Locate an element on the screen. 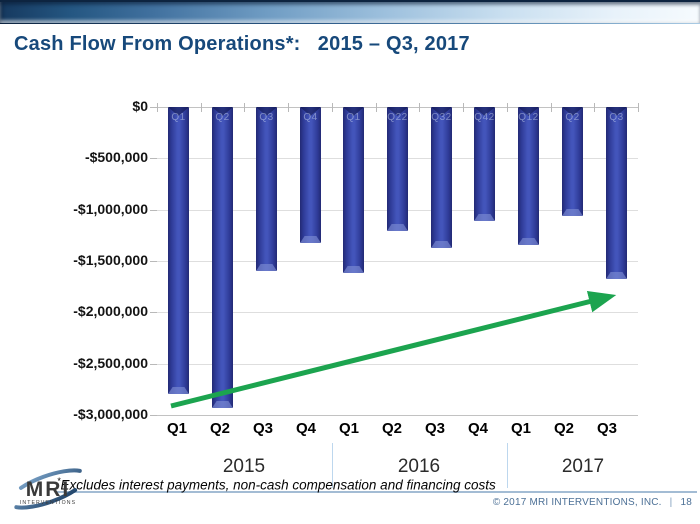 This screenshot has height=524, width=700. y-axis-label: -$1,000,000 is located at coordinates (110, 209).